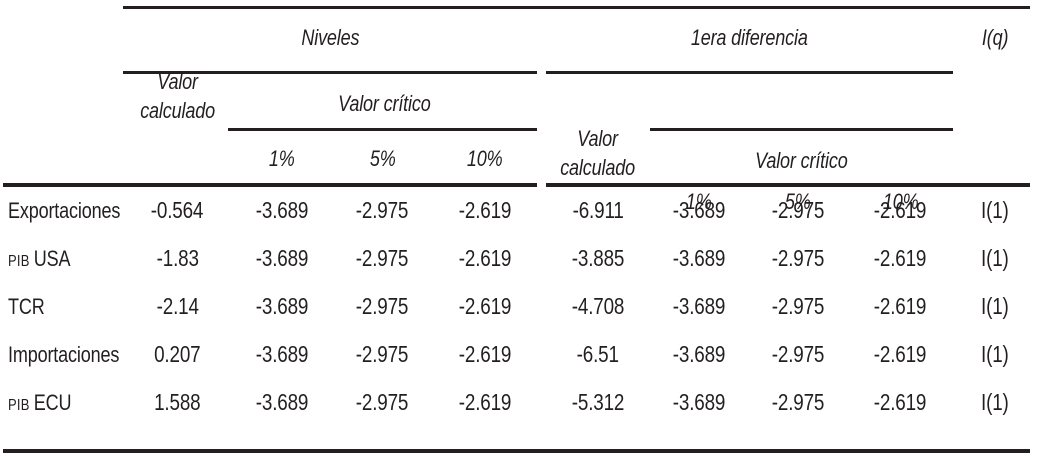 This screenshot has height=465, width=1037. What do you see at coordinates (598, 306) in the screenshot?
I see `value: -4.708` at bounding box center [598, 306].